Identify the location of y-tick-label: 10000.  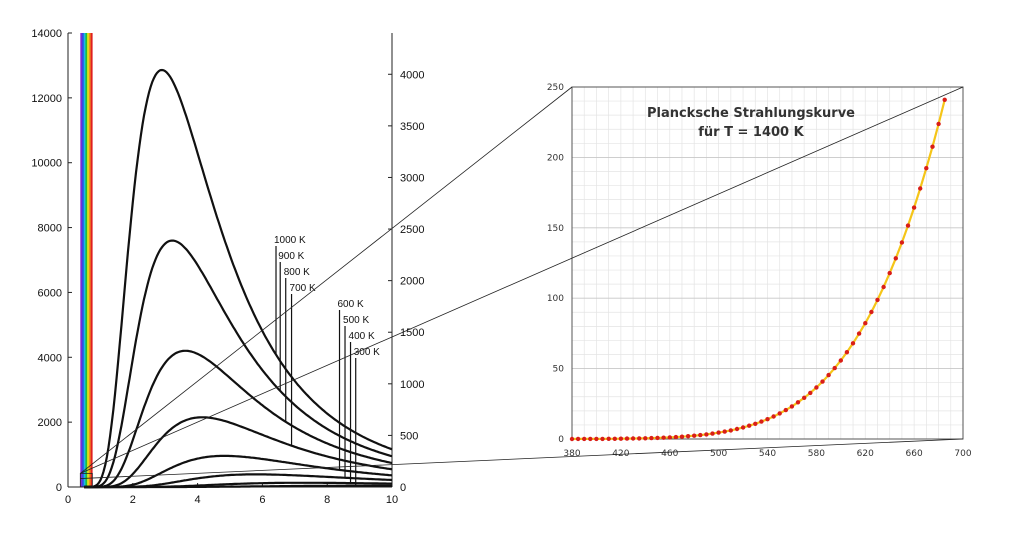
(46, 164).